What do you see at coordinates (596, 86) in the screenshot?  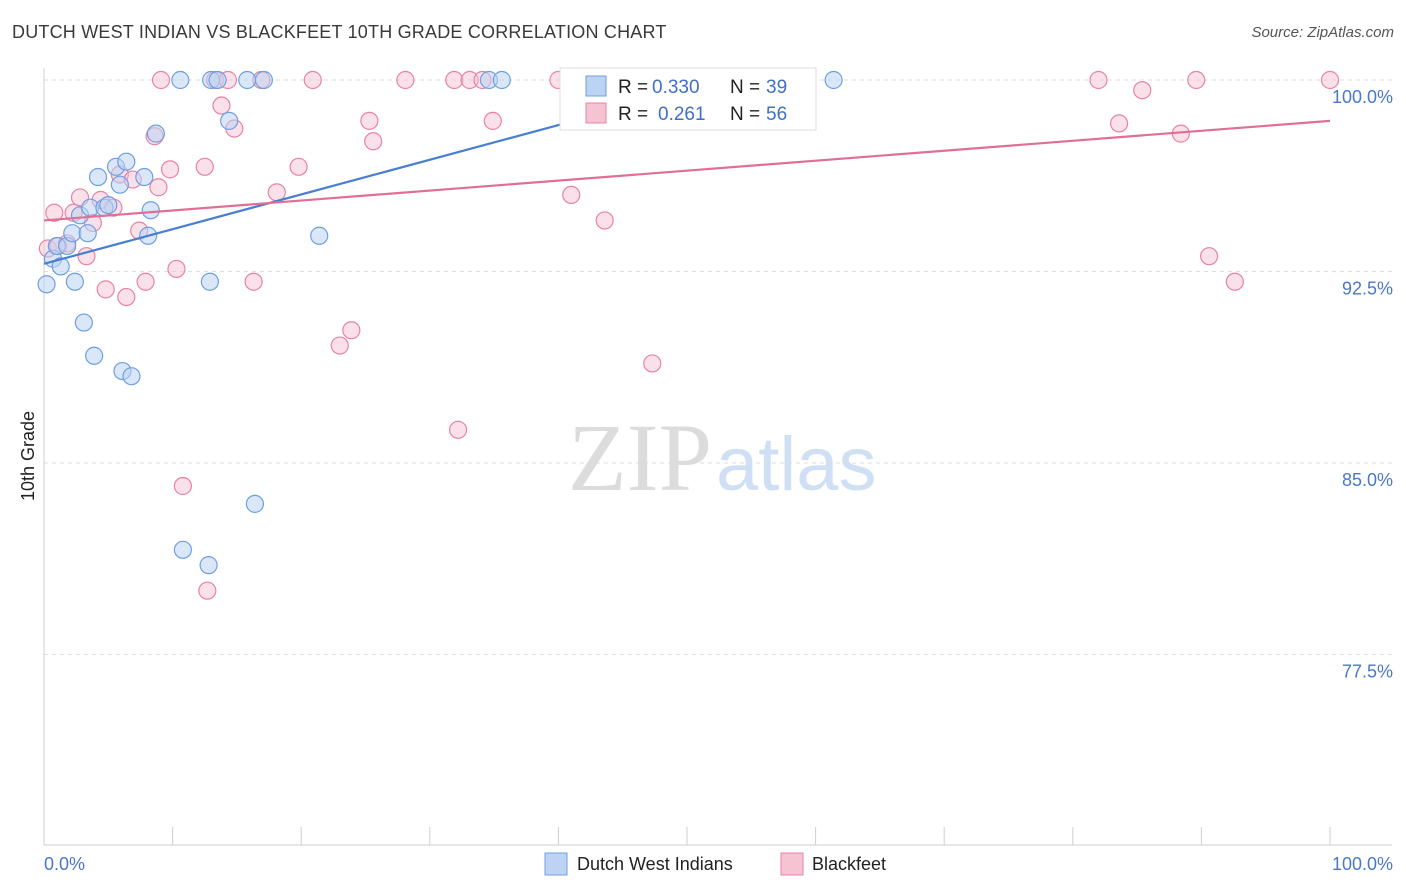 I see `legend-swatch-dutch` at bounding box center [596, 86].